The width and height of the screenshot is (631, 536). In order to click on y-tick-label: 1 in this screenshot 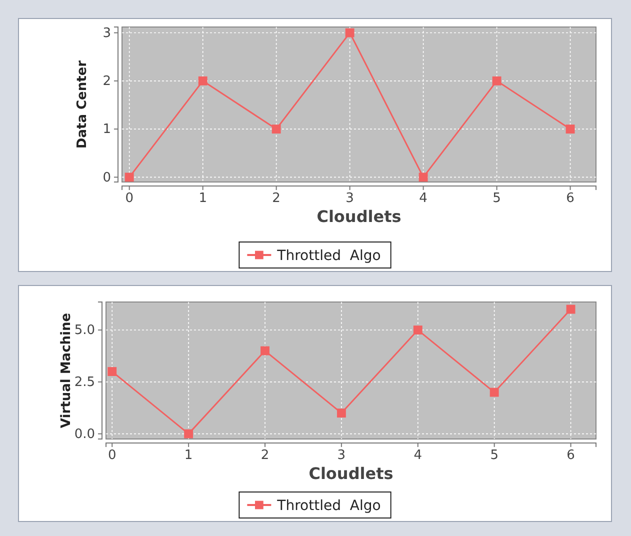, I will do `click(106, 130)`.